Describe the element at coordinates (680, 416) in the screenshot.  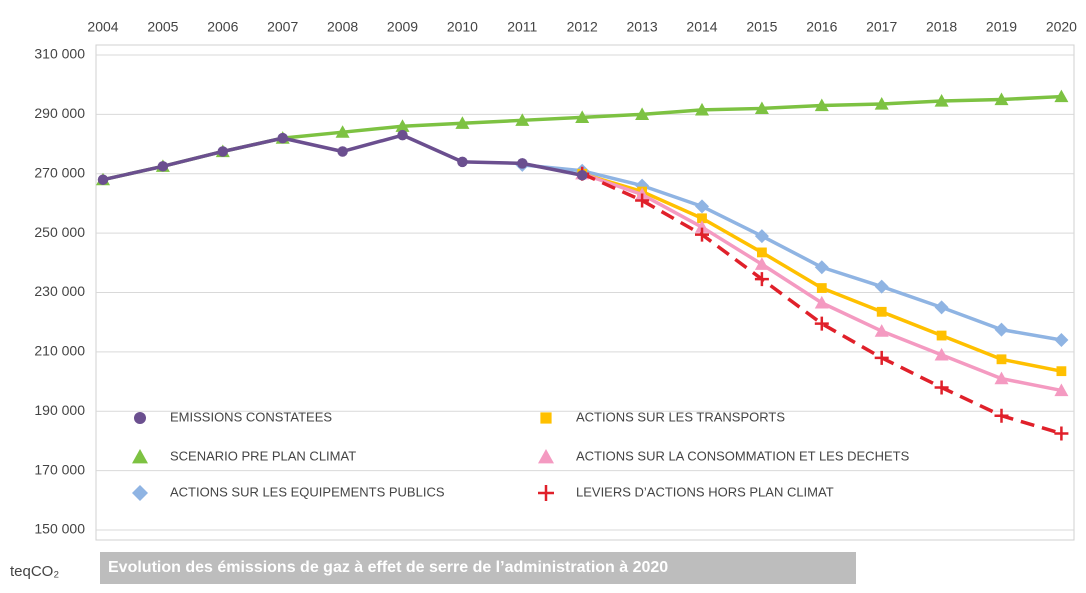
I see `legend-label: ACTIONS SUR LES TRANSPORTS` at that location.